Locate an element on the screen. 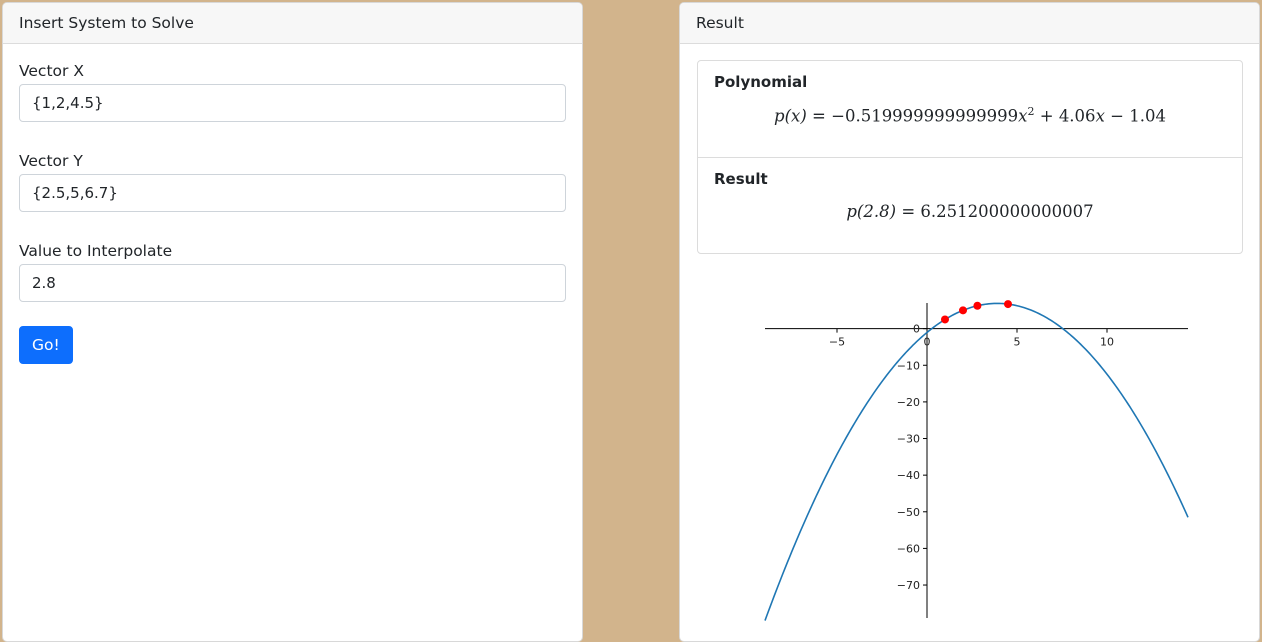  coefficient-a: −0.519999999999999 is located at coordinates (925, 116).